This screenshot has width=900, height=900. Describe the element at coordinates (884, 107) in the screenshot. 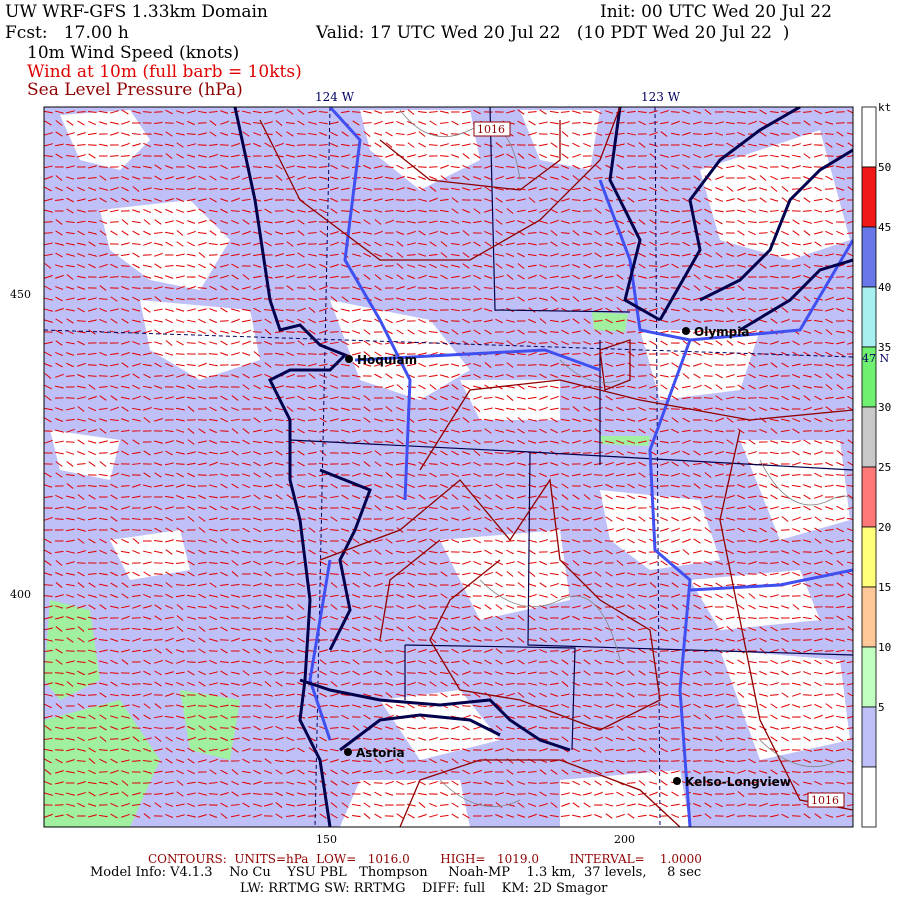

I see `colorbar-unit: kt` at that location.